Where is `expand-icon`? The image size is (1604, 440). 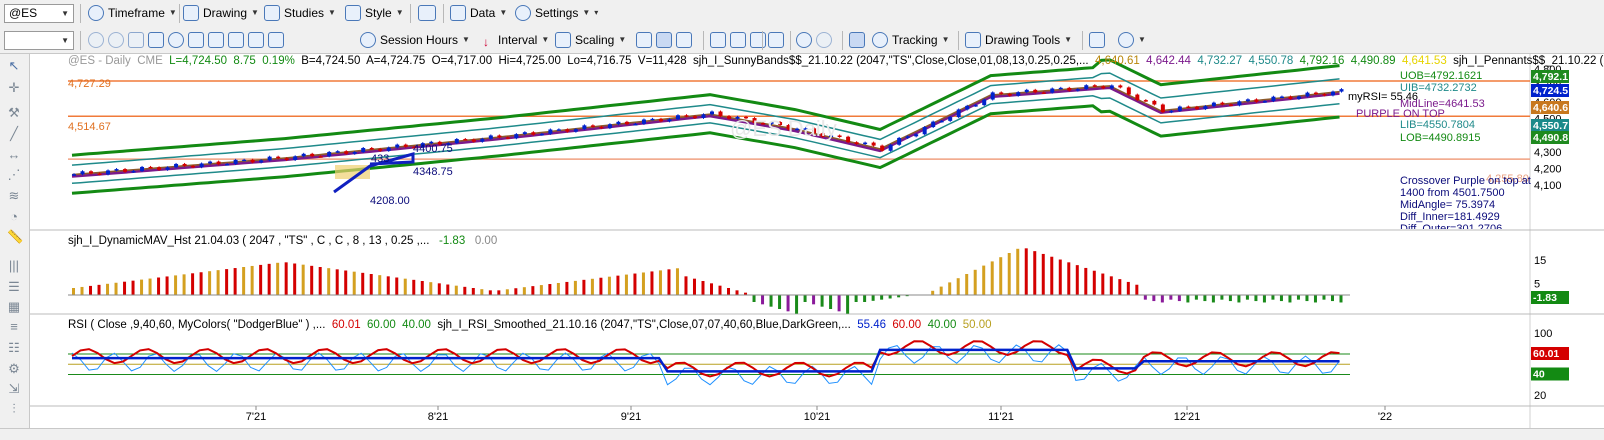 expand-icon is located at coordinates (758, 40).